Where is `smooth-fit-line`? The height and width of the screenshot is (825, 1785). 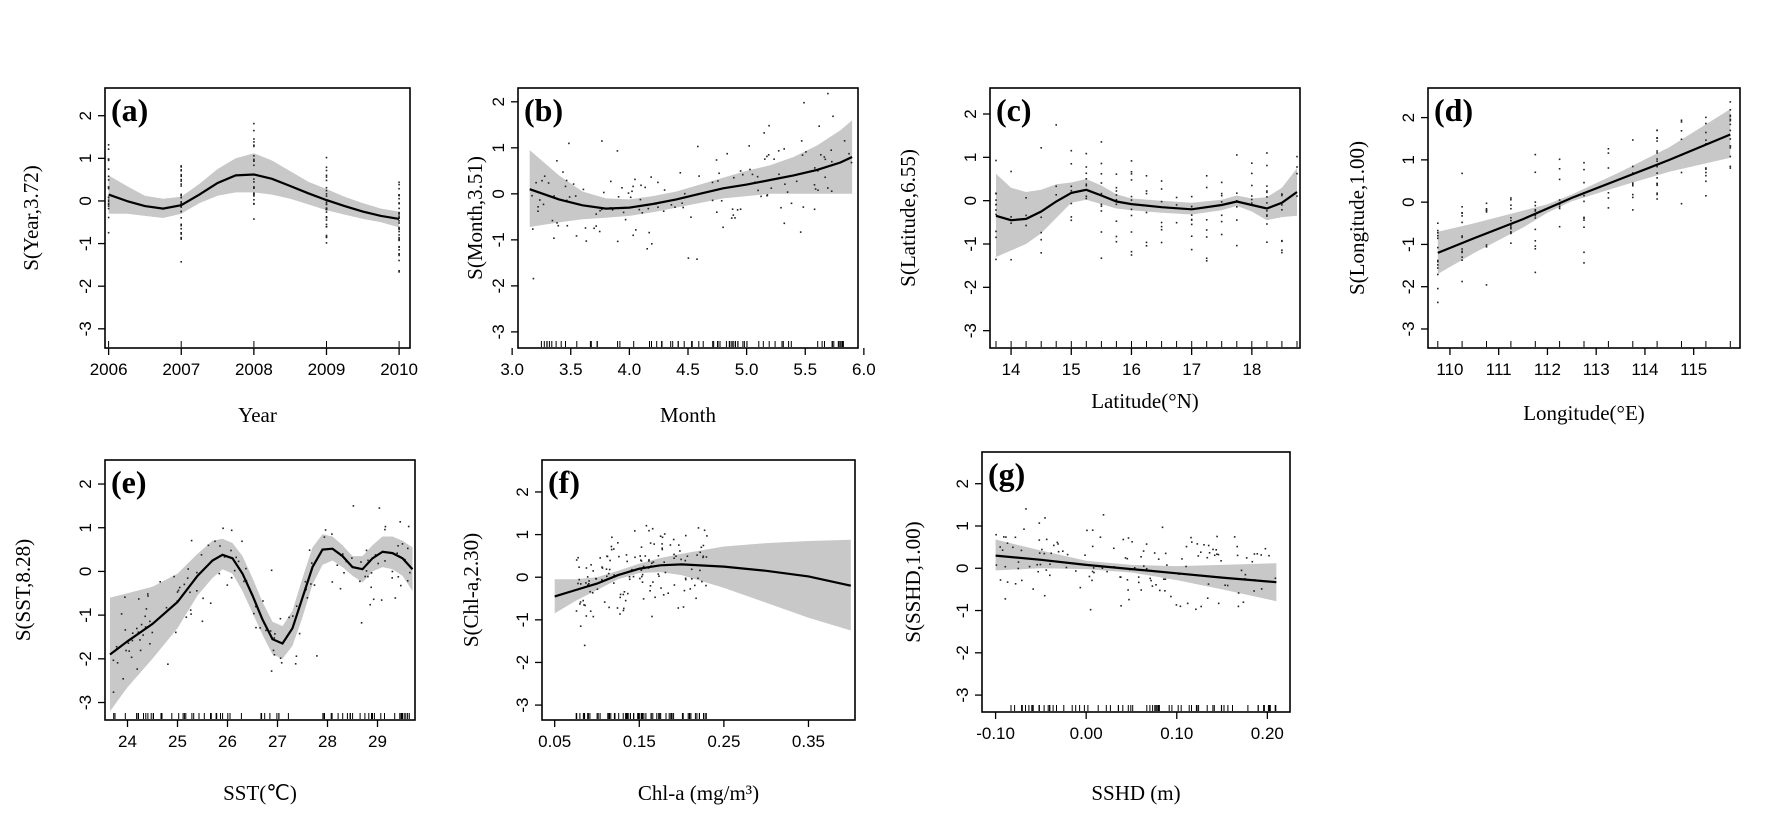
smooth-fit-line is located at coordinates (703, 580).